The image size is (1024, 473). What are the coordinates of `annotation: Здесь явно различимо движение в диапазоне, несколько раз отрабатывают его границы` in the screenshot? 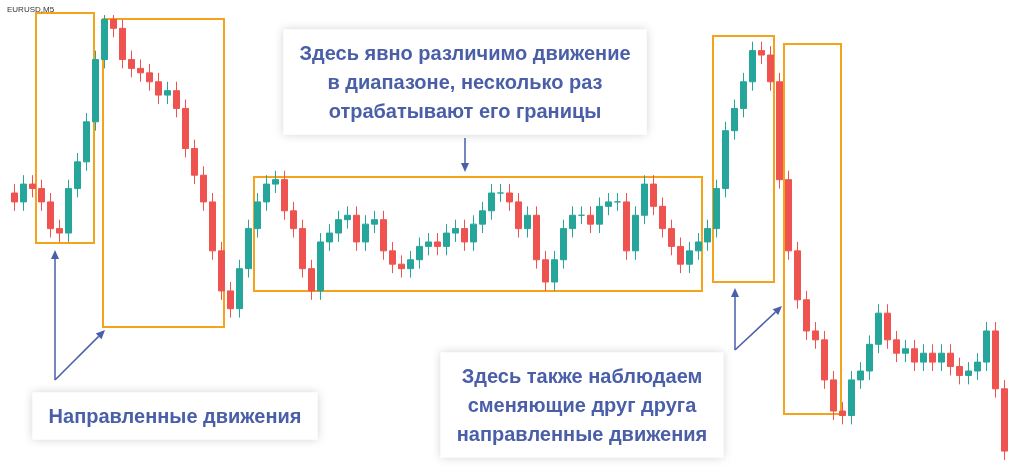 It's located at (465, 82).